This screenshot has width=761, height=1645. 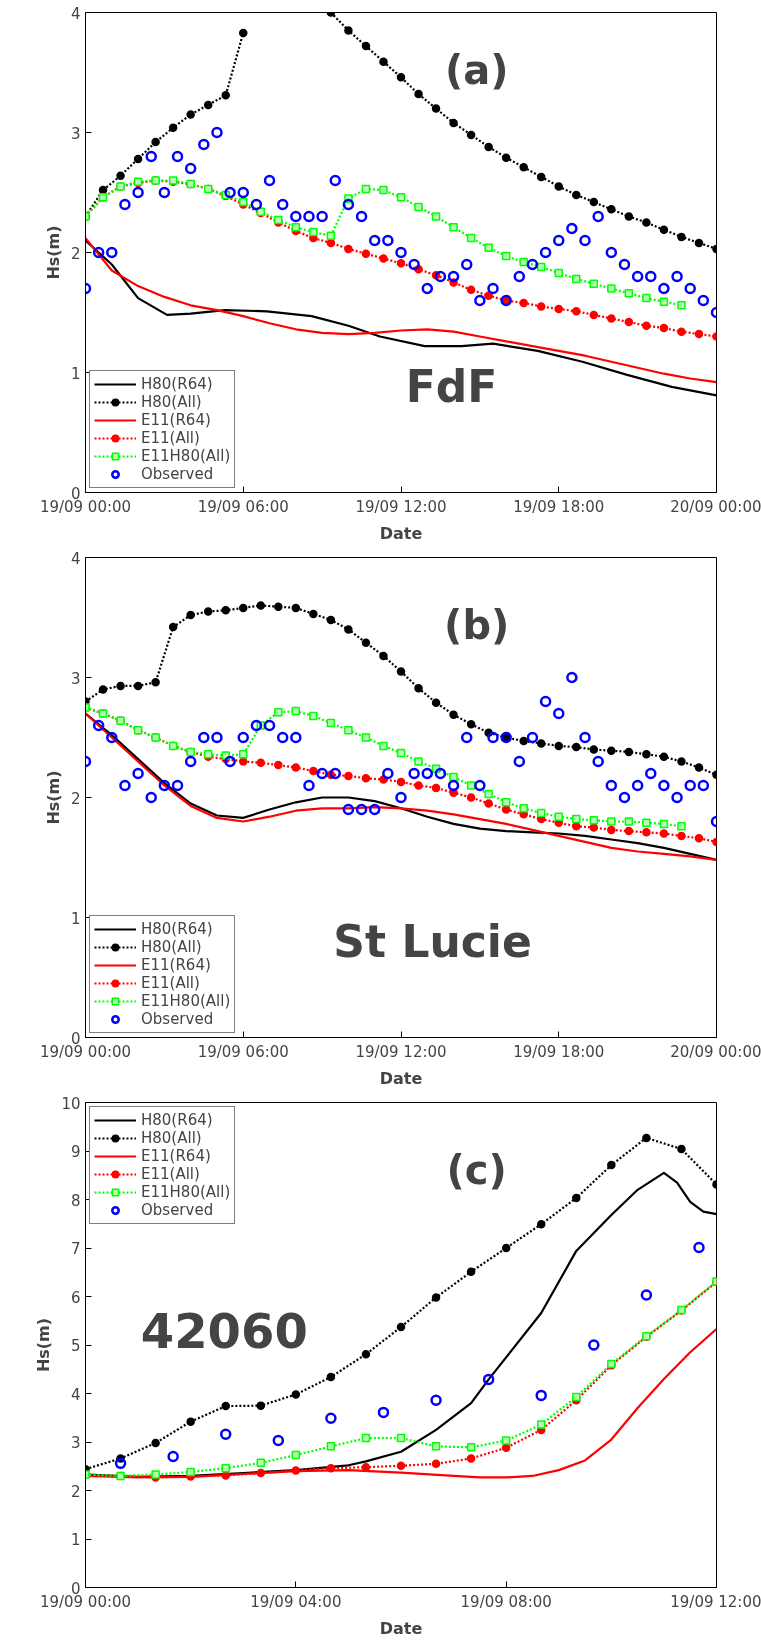 What do you see at coordinates (296, 1601) in the screenshot?
I see `x-tick-label: 19/09 04:00` at bounding box center [296, 1601].